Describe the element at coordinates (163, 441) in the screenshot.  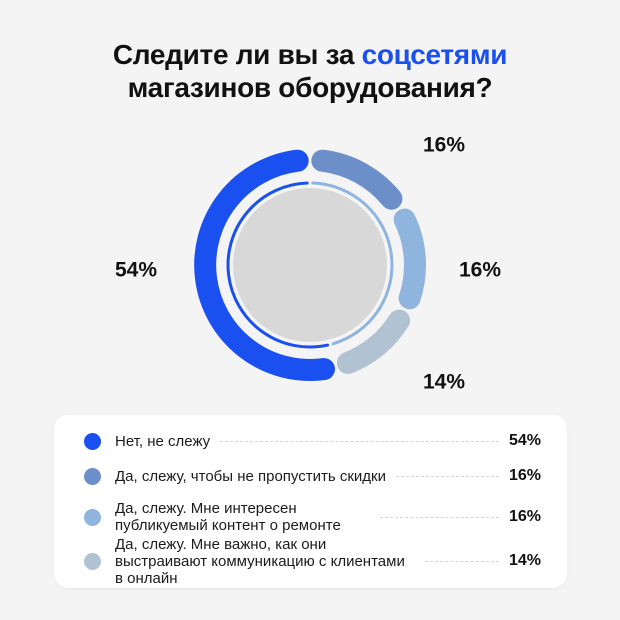
I see `legend-label: Нет, не слежу` at that location.